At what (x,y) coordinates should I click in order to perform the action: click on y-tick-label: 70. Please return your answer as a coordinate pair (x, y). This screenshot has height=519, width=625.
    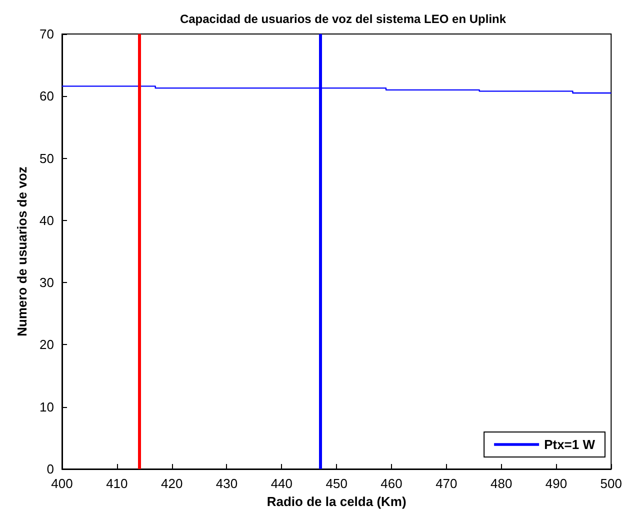
    Looking at the image, I should click on (47, 34).